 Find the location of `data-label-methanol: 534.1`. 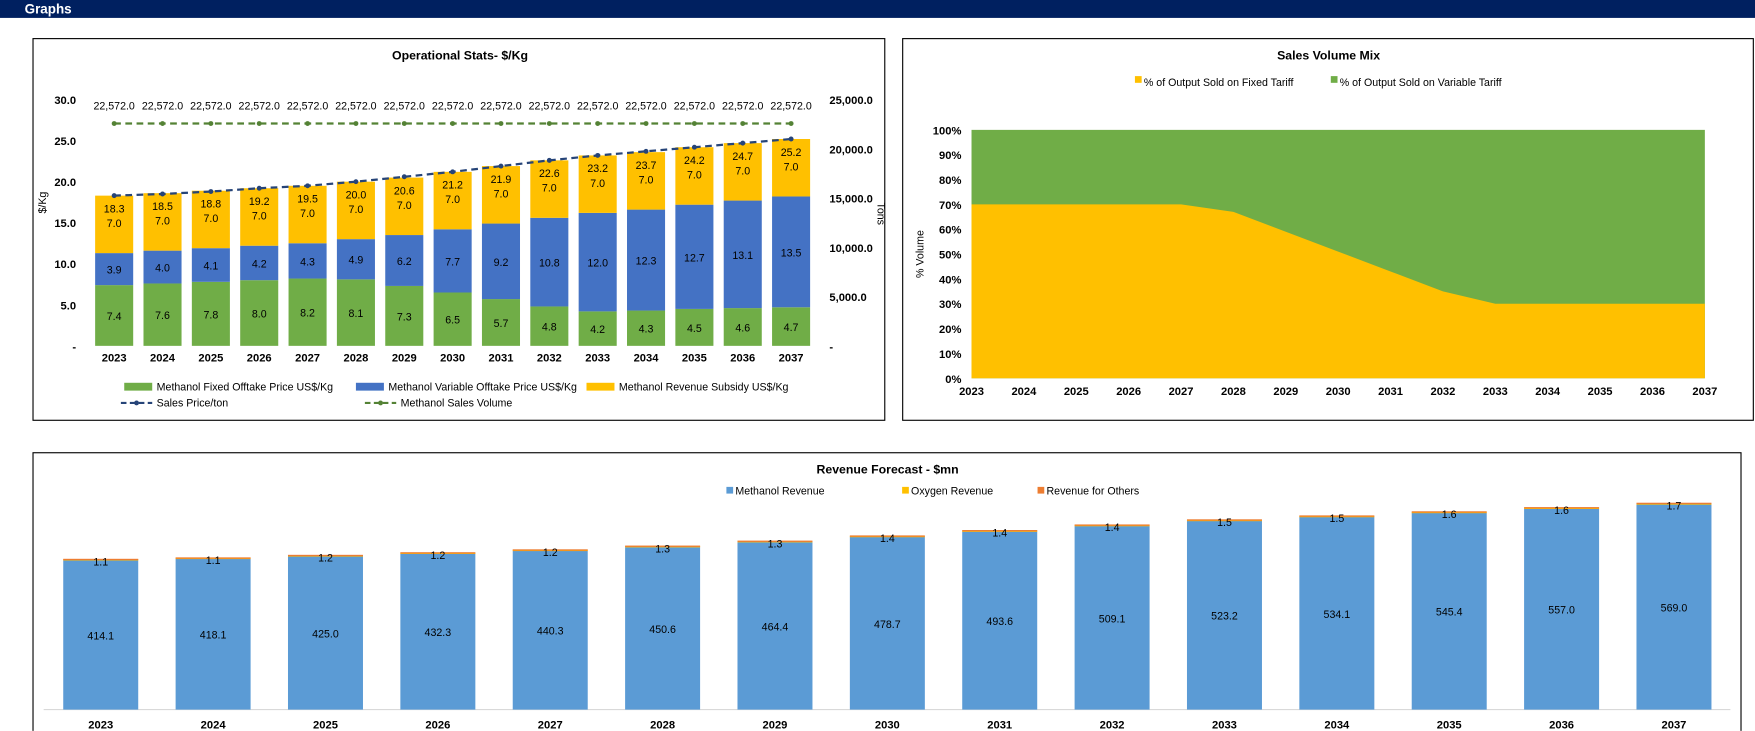

data-label-methanol: 534.1 is located at coordinates (1337, 615).